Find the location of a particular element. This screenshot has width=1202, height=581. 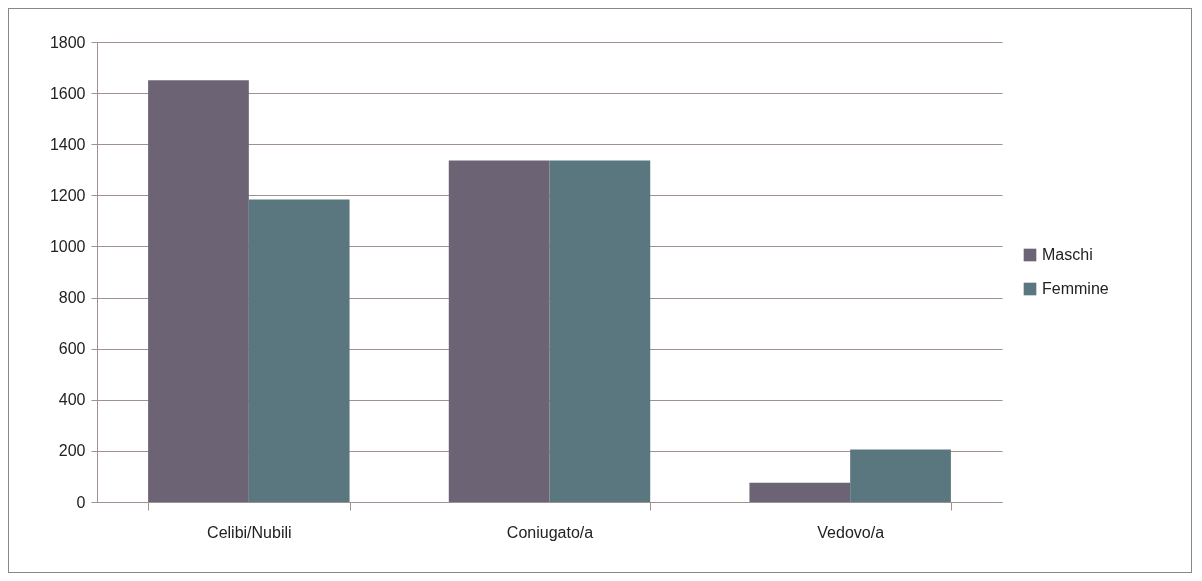

y-tick-label: 0 is located at coordinates (81, 502).